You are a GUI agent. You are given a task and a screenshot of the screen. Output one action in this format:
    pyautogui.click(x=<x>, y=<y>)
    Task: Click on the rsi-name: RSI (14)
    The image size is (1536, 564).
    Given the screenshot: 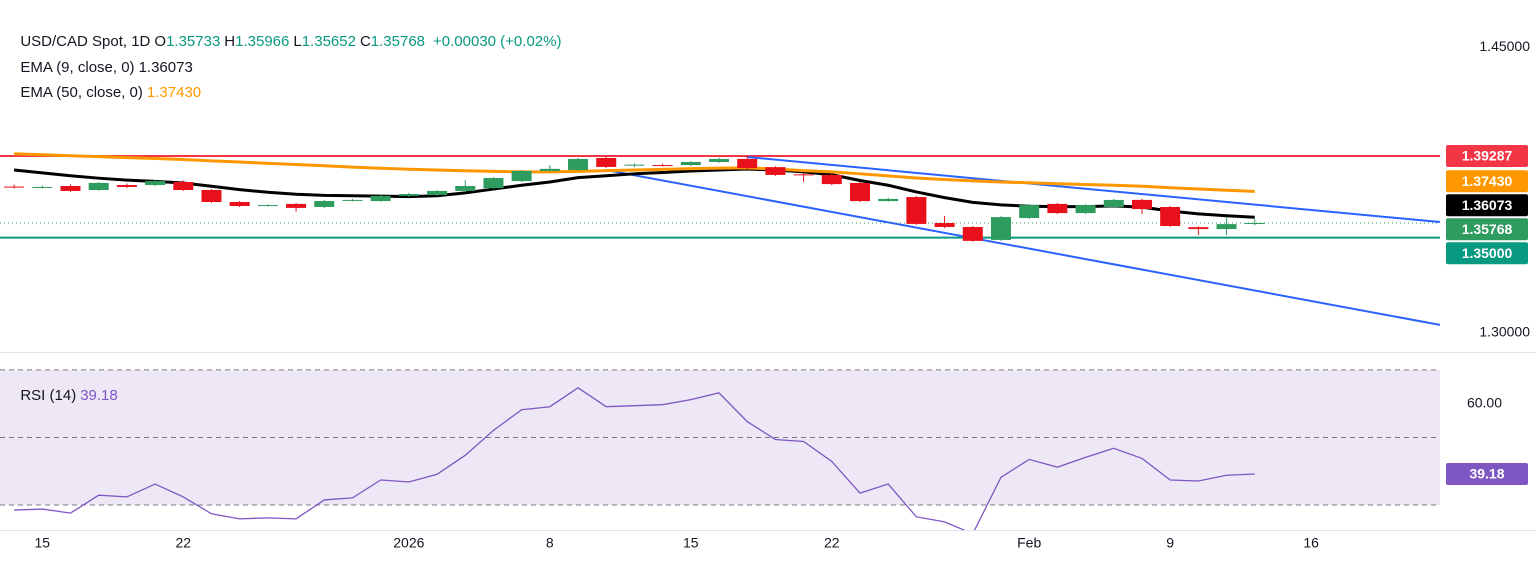 What is the action you would take?
    pyautogui.click(x=48, y=395)
    